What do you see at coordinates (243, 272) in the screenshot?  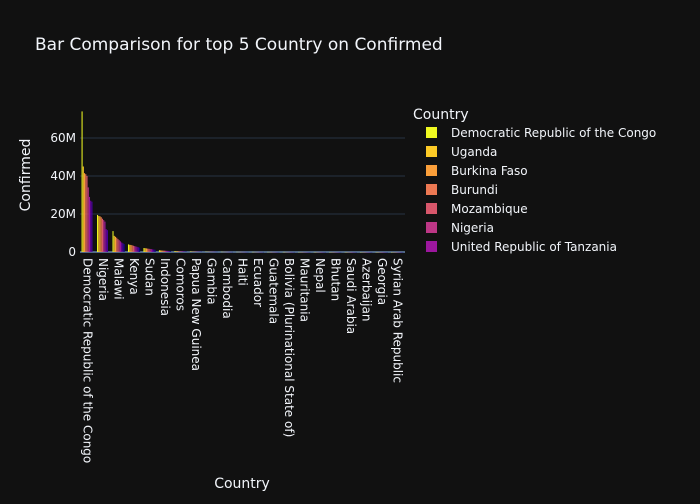 I see `x-tick-label: Haiti` at bounding box center [243, 272].